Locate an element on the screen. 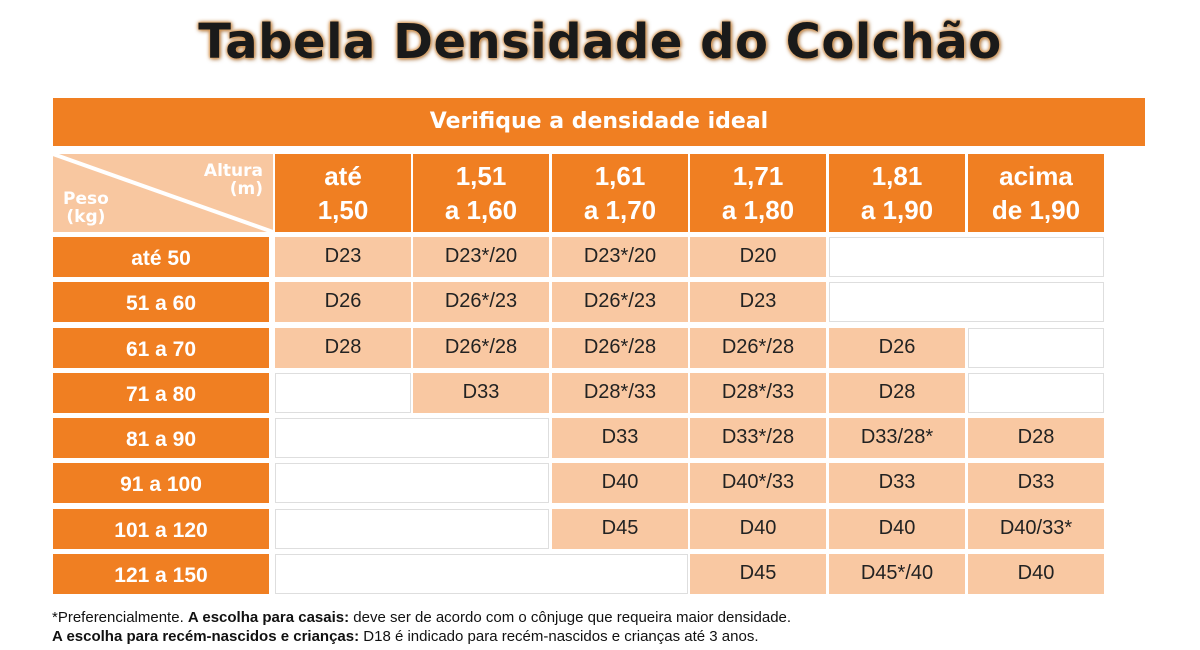 The width and height of the screenshot is (1200, 650). density-cell: D20 is located at coordinates (758, 257).